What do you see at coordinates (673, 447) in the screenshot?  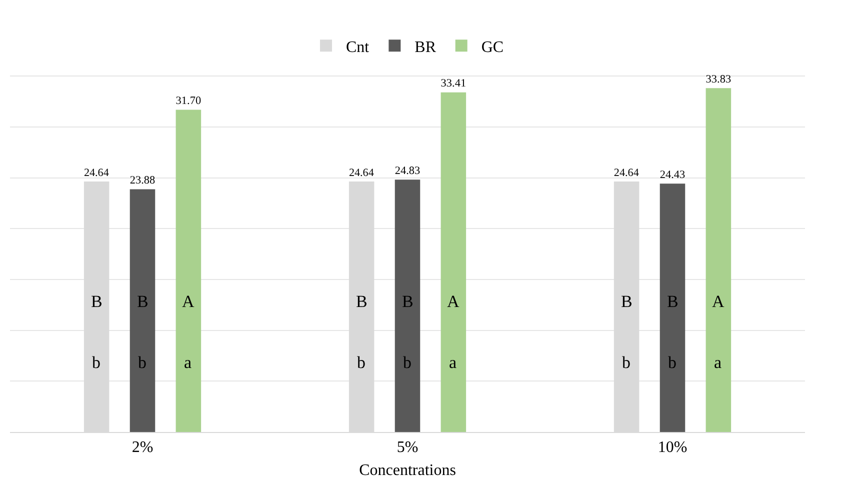 I see `x-tick-label: 10%` at bounding box center [673, 447].